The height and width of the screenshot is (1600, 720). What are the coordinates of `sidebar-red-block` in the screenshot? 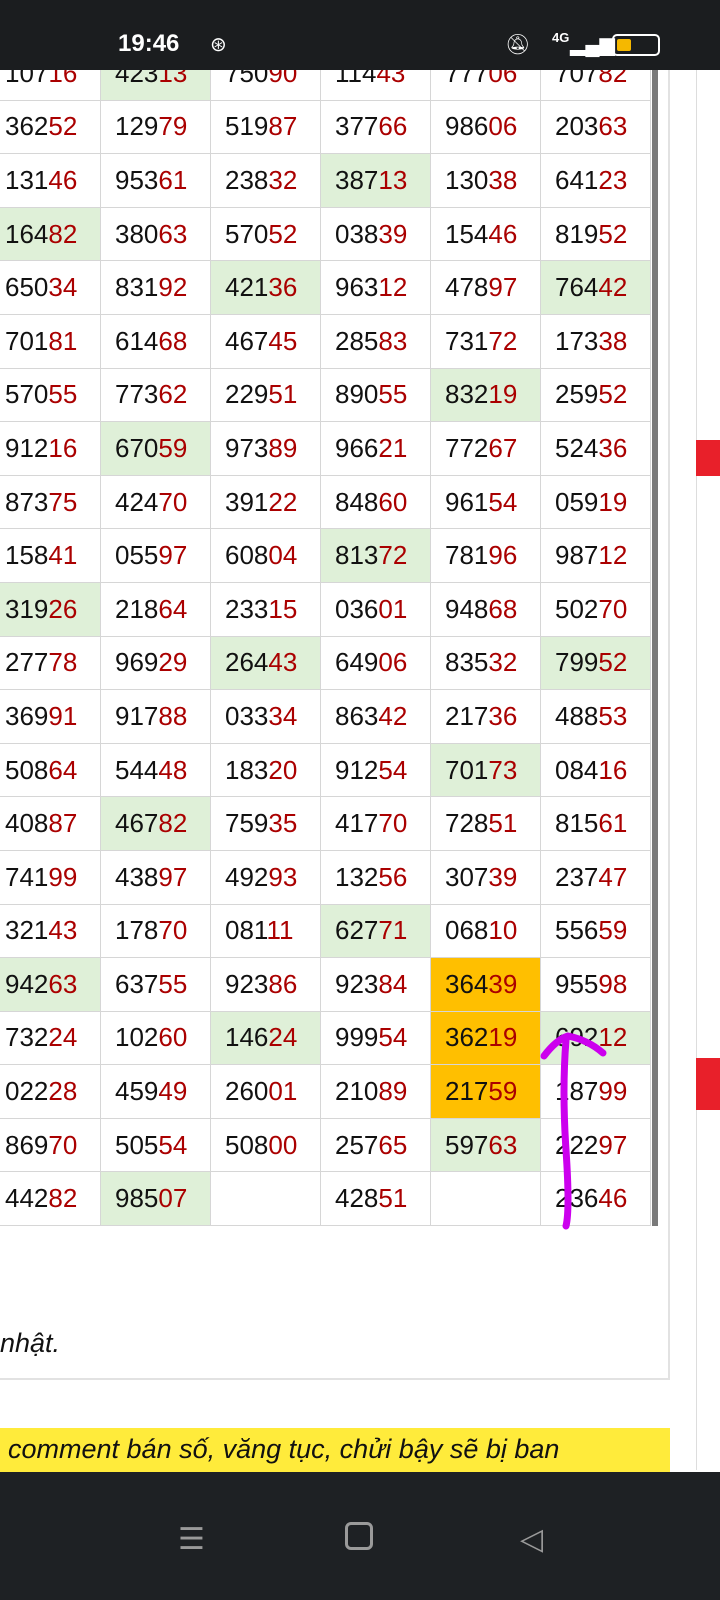 It's located at (708, 1084).